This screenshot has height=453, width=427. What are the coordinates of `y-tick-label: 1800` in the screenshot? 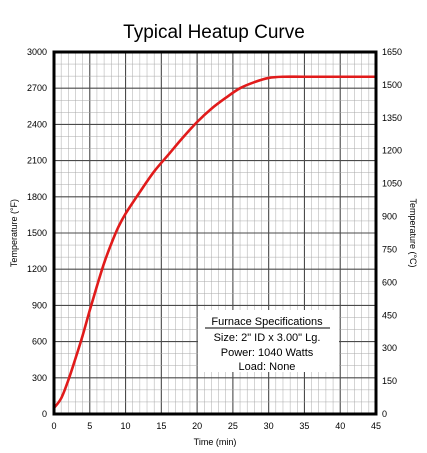 It's located at (37, 197).